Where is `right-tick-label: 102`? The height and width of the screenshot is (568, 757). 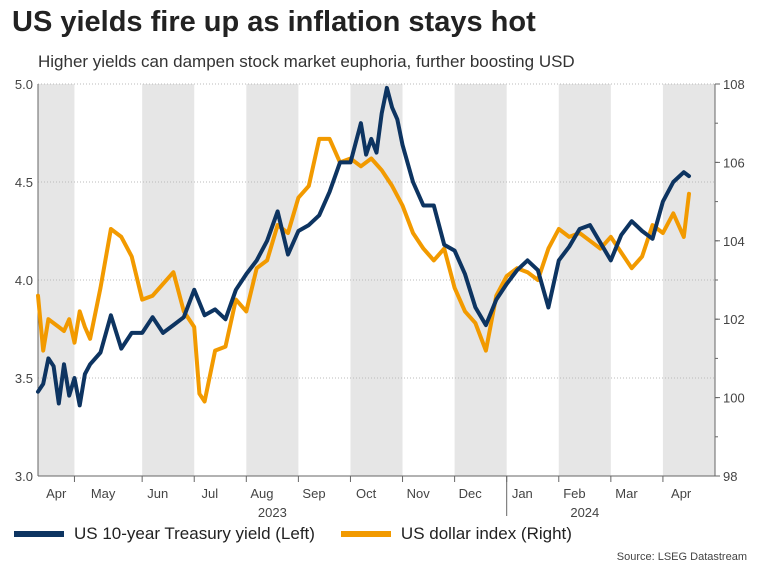
right-tick-label: 102 is located at coordinates (734, 319).